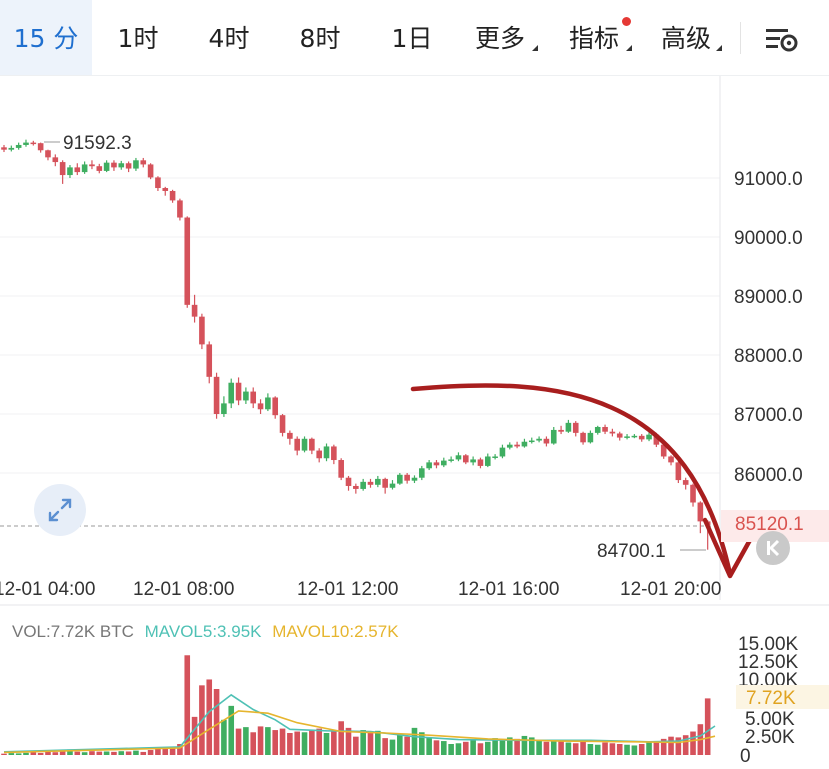 The height and width of the screenshot is (769, 829). What do you see at coordinates (138, 38) in the screenshot?
I see `tab-1h: 1时` at bounding box center [138, 38].